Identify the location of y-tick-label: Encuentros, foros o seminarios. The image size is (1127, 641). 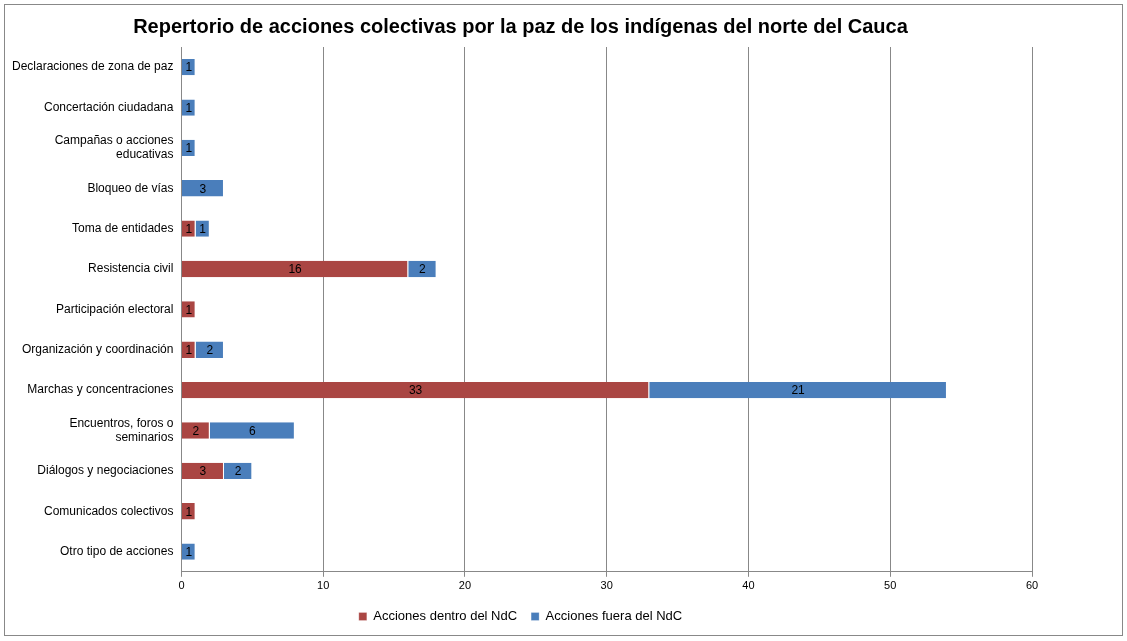
(121, 430).